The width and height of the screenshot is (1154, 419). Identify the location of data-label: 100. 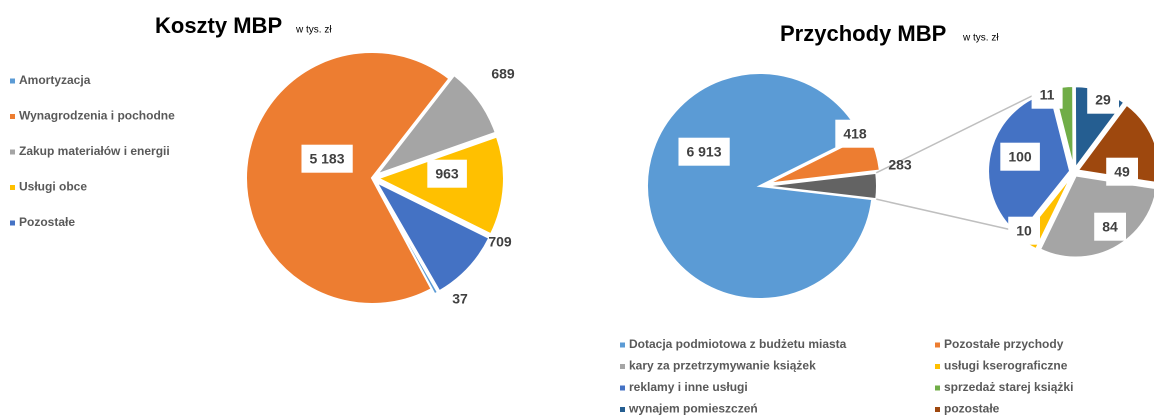
(1020, 157).